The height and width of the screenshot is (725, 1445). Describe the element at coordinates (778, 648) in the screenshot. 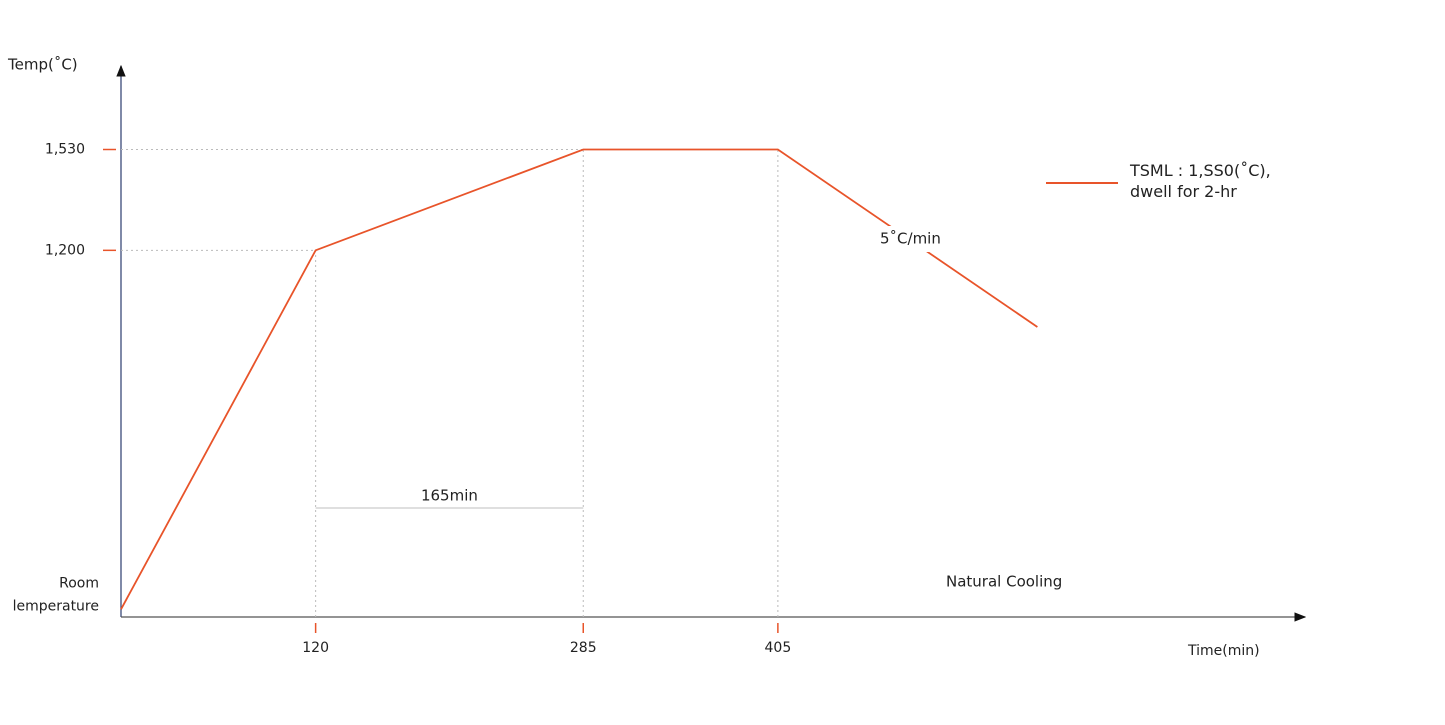

I see `x-tick-label: 405` at that location.